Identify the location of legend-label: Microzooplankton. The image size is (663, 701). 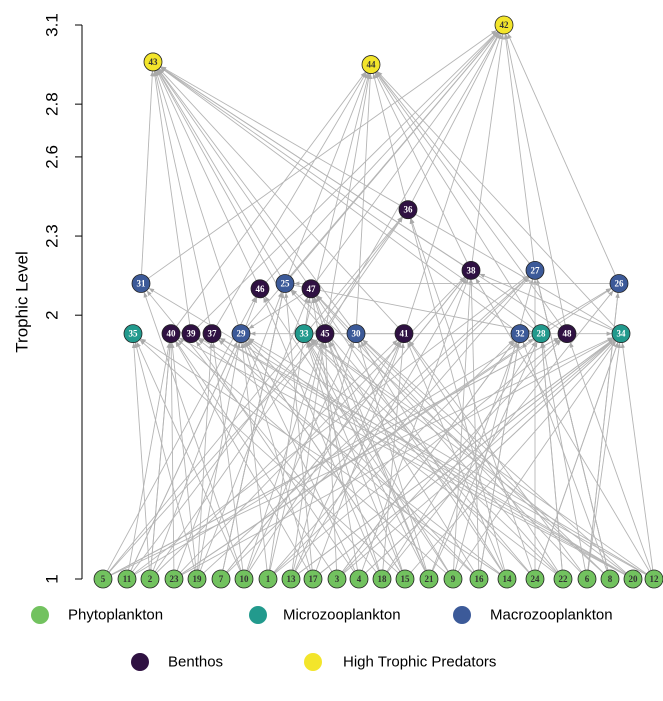
(342, 615).